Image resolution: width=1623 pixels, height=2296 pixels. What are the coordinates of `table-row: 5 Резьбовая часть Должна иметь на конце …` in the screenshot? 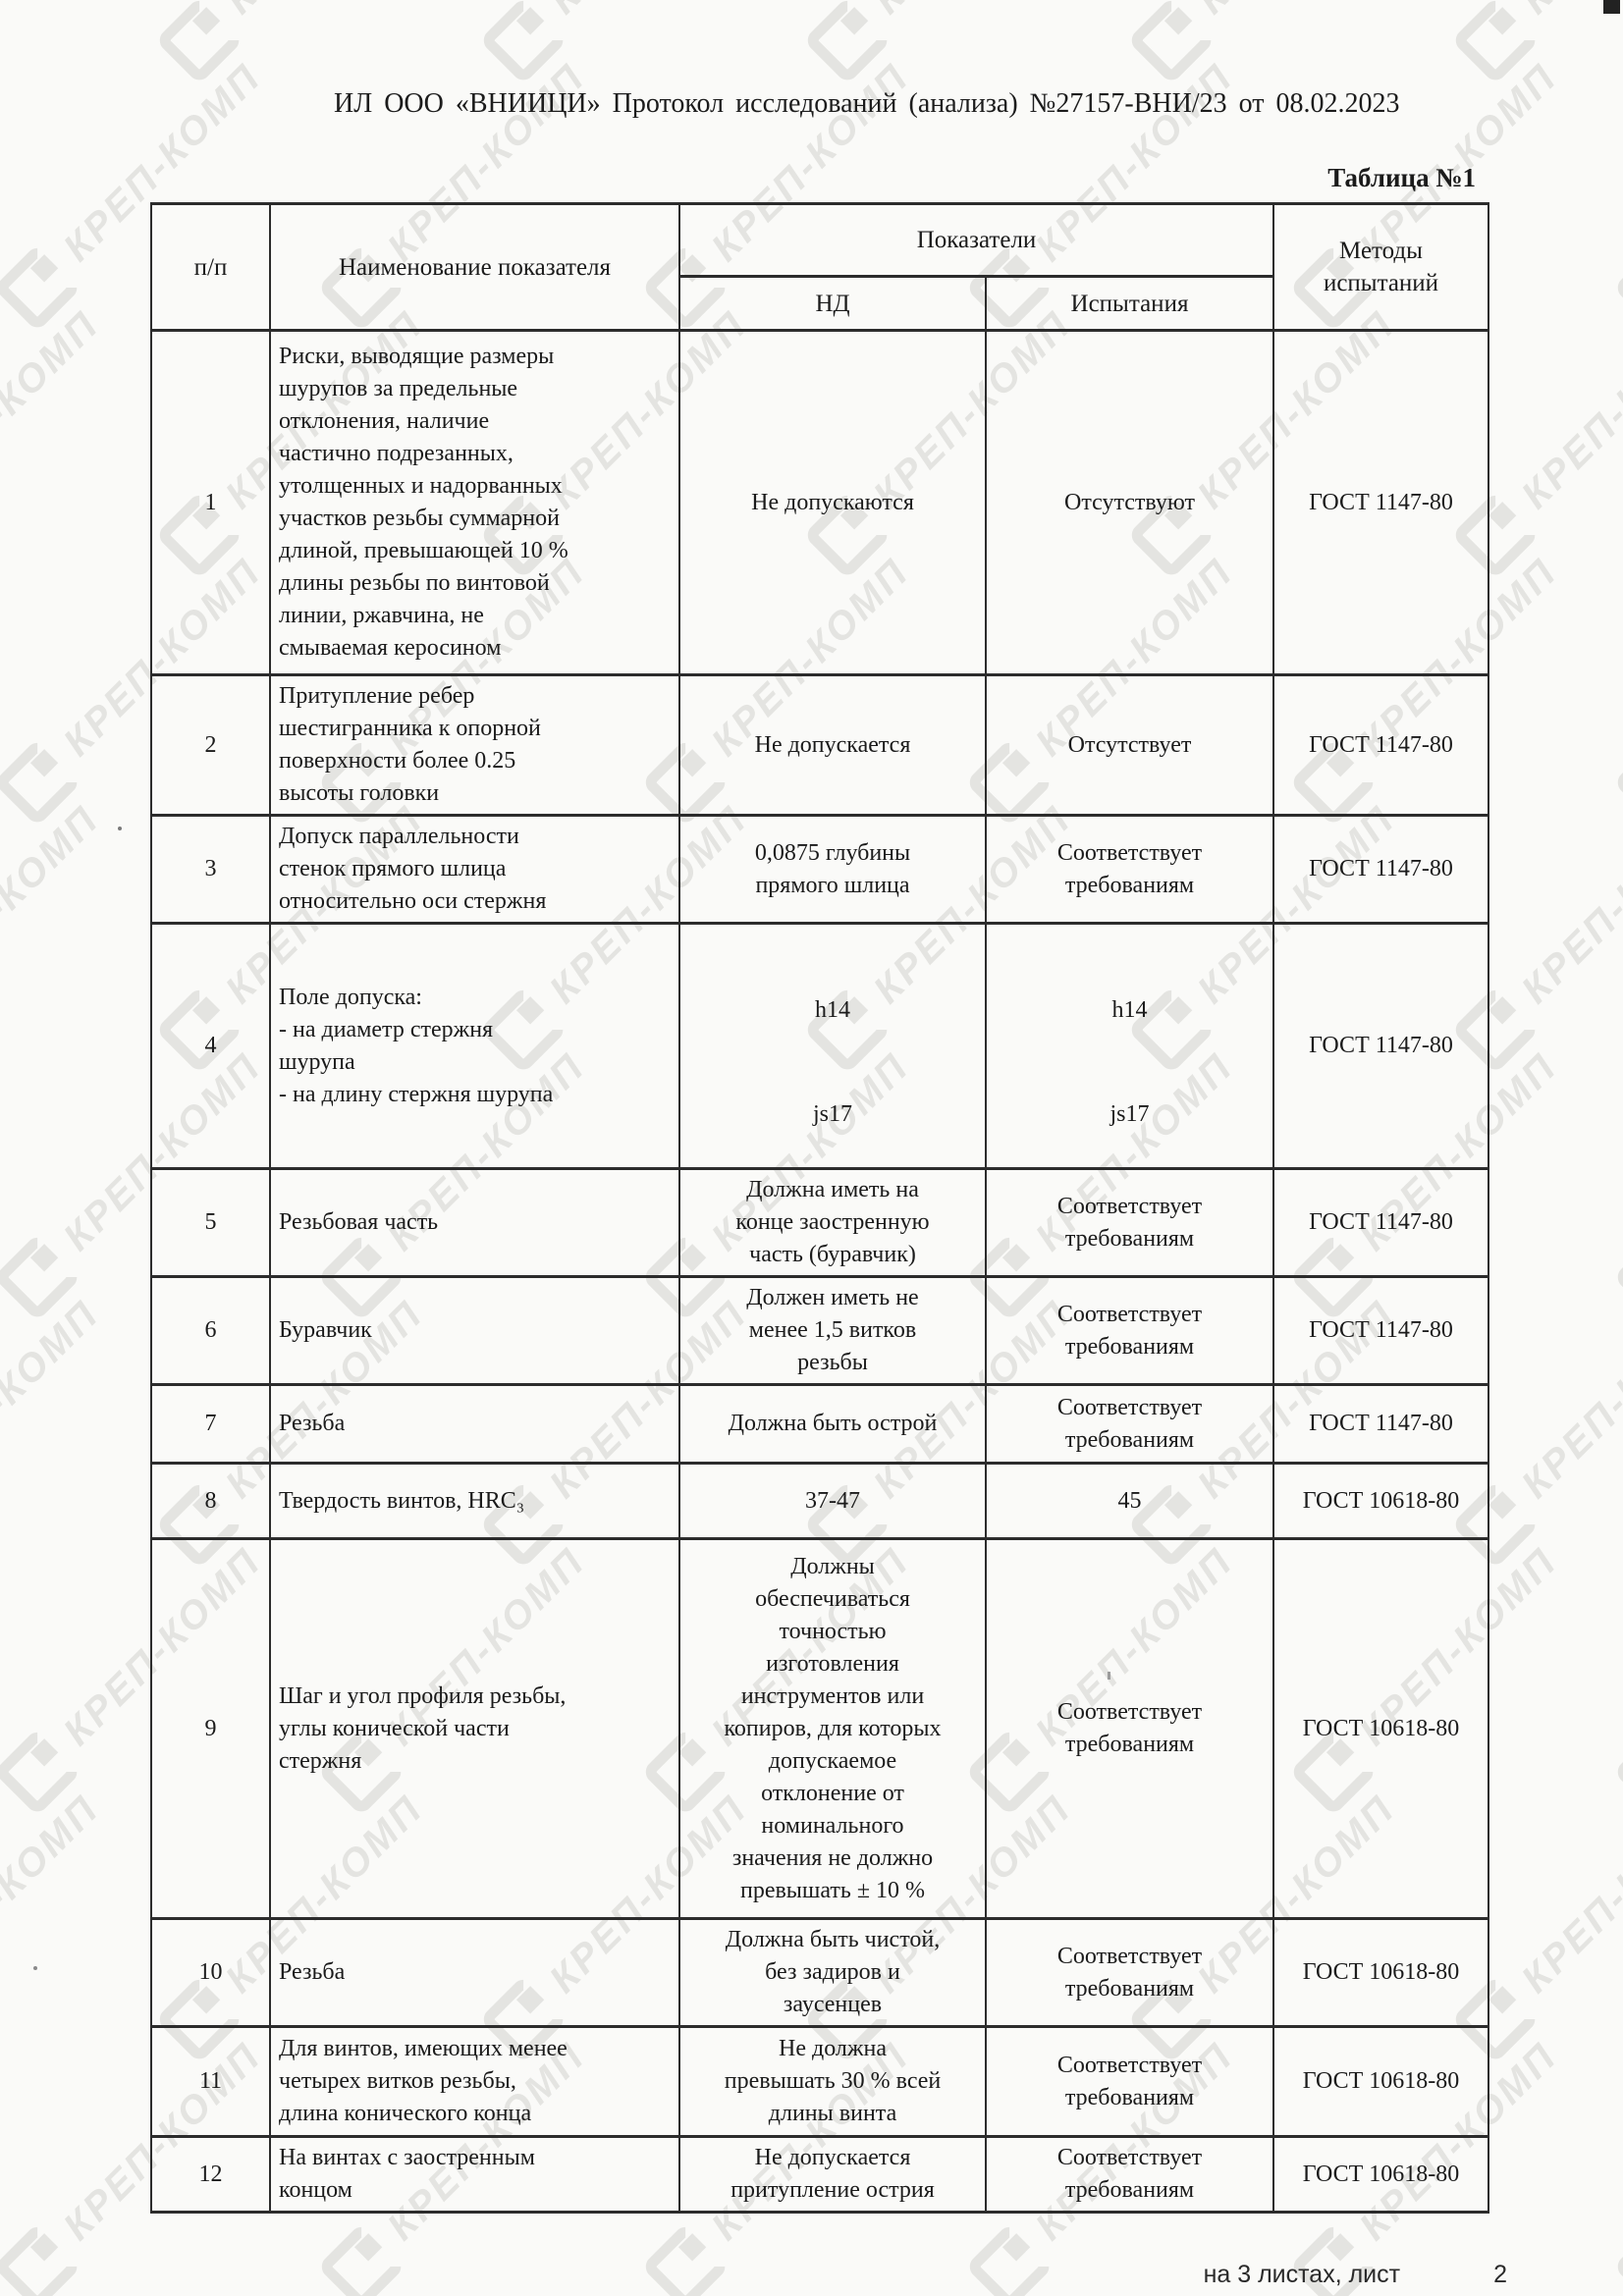 It's located at (819, 1222).